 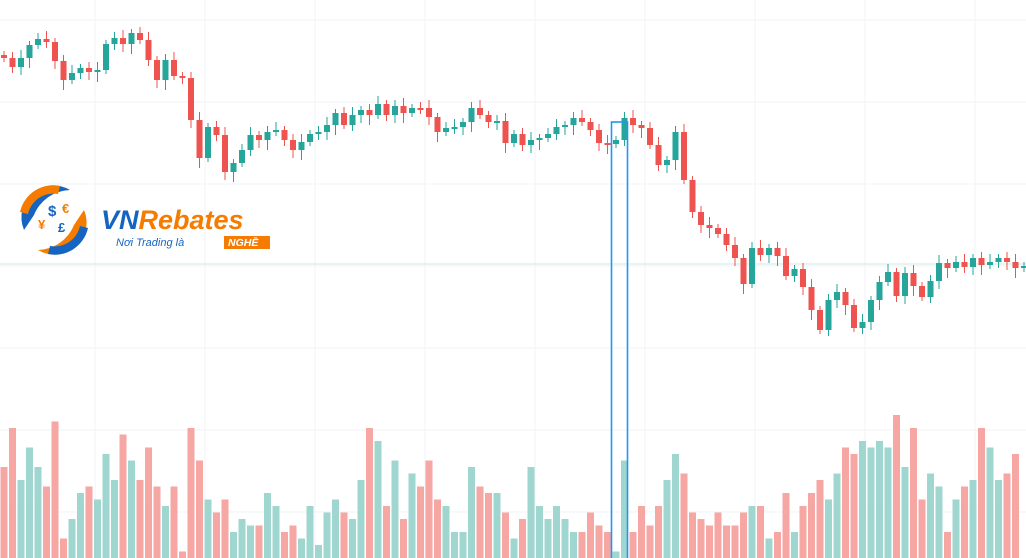 I want to click on brand-part-vn: VN, so click(x=120, y=220).